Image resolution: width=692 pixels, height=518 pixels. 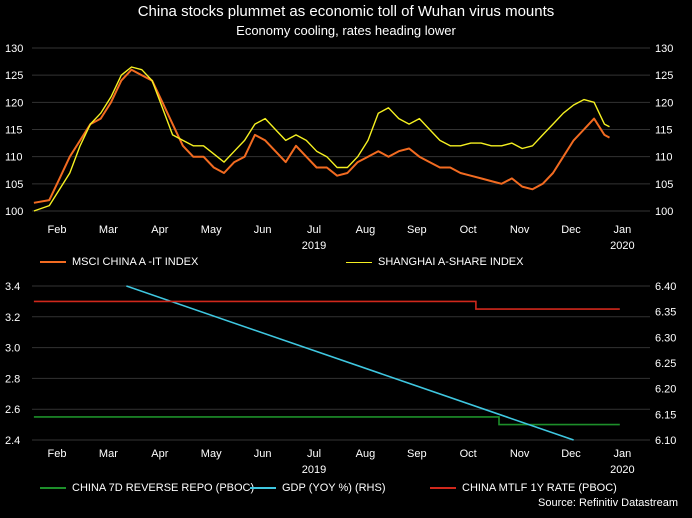 I want to click on y-tick-label-left: 2.4, so click(x=12, y=441).